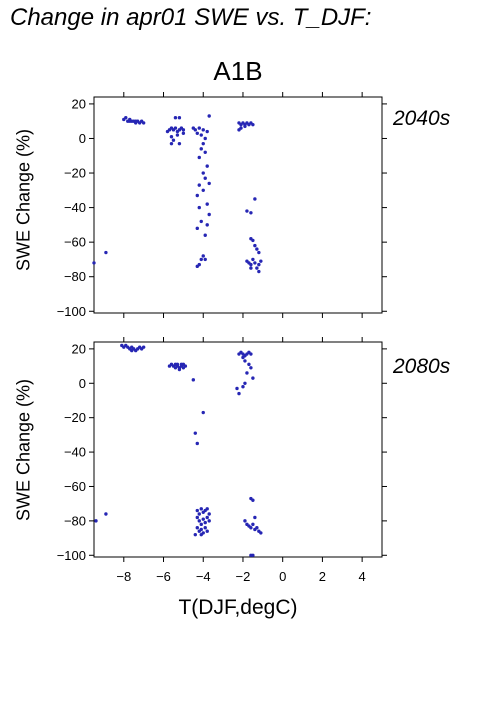 This screenshot has width=501, height=709. I want to click on panel-2080s-x-tick-label: −2, so click(243, 576).